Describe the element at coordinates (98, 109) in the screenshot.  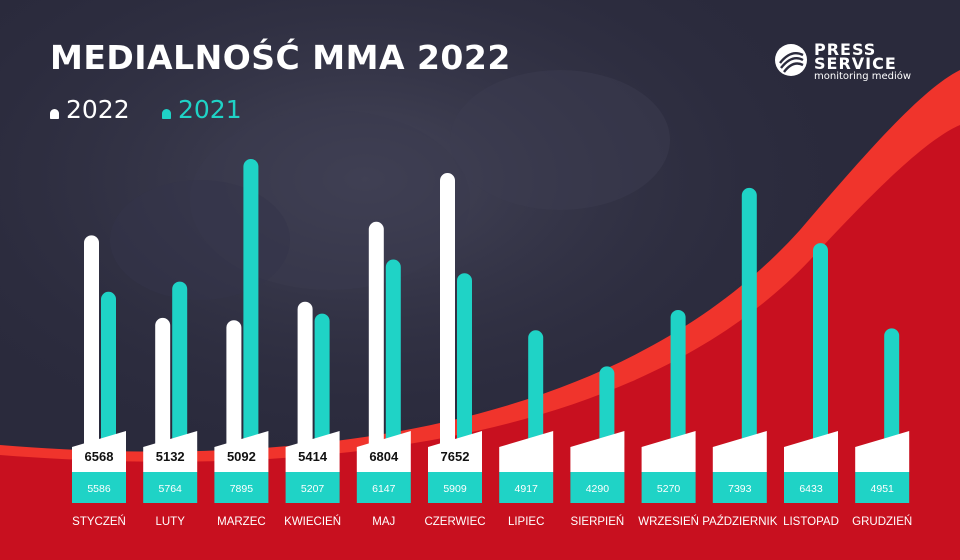
I see `legend-label-2022: 2022` at that location.